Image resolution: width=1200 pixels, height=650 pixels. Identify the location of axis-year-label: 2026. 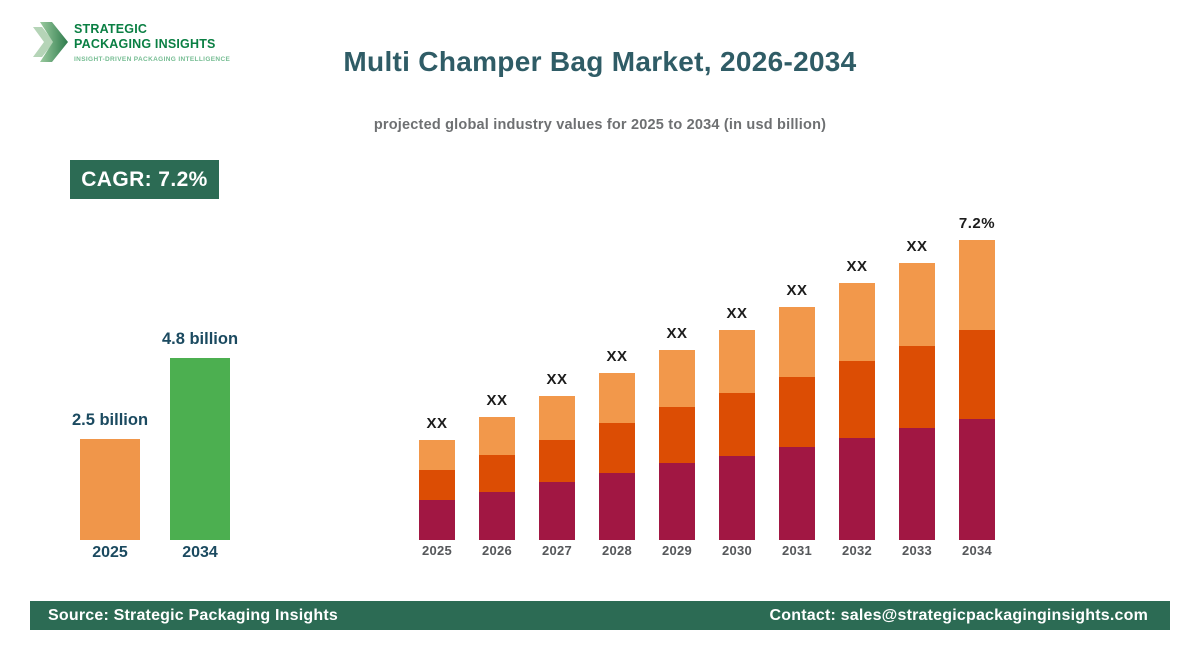
(497, 550).